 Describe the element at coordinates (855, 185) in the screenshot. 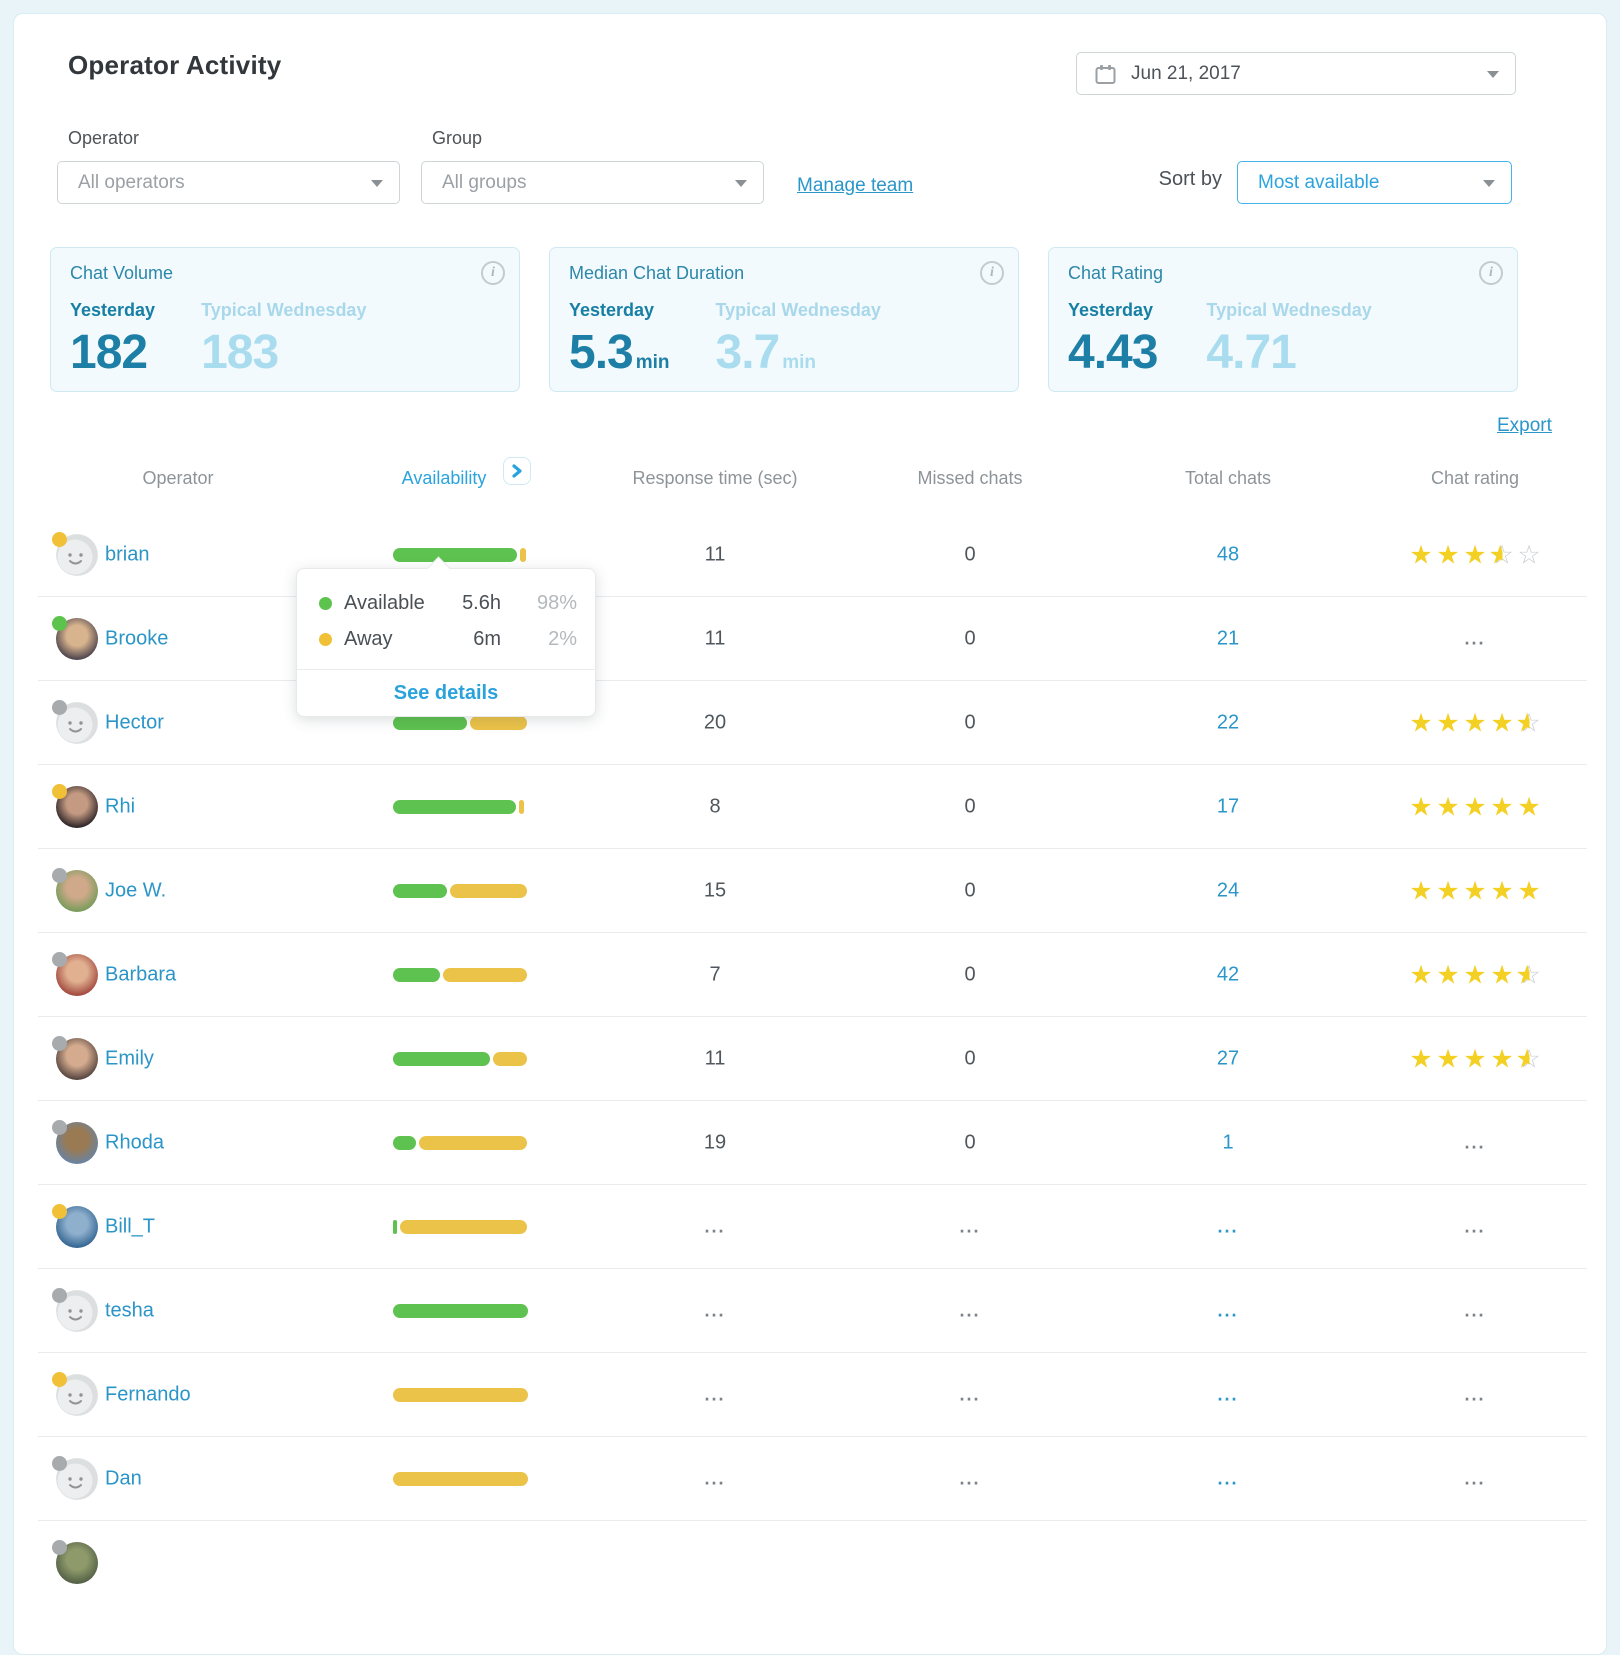

I see `manage-team-link: Manage team` at that location.